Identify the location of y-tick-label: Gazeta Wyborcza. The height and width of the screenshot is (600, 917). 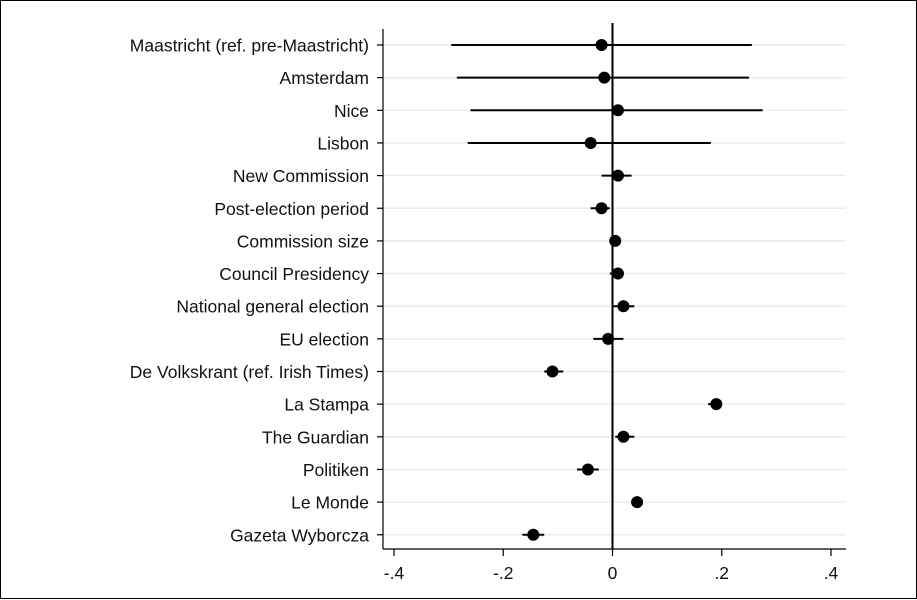
(299, 535).